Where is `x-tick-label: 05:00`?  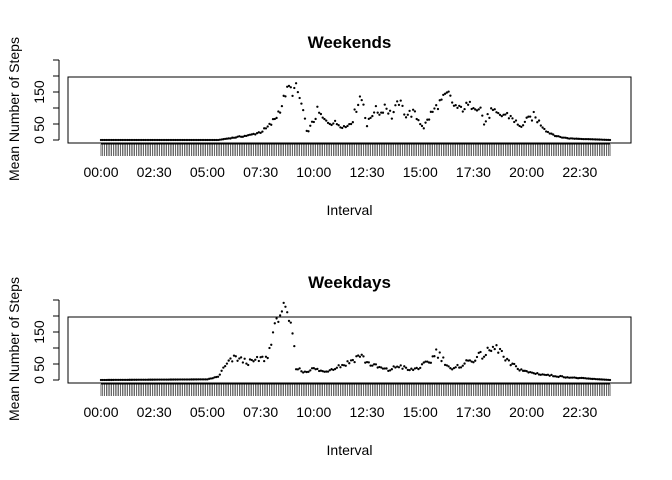
x-tick-label: 05:00 is located at coordinates (207, 412).